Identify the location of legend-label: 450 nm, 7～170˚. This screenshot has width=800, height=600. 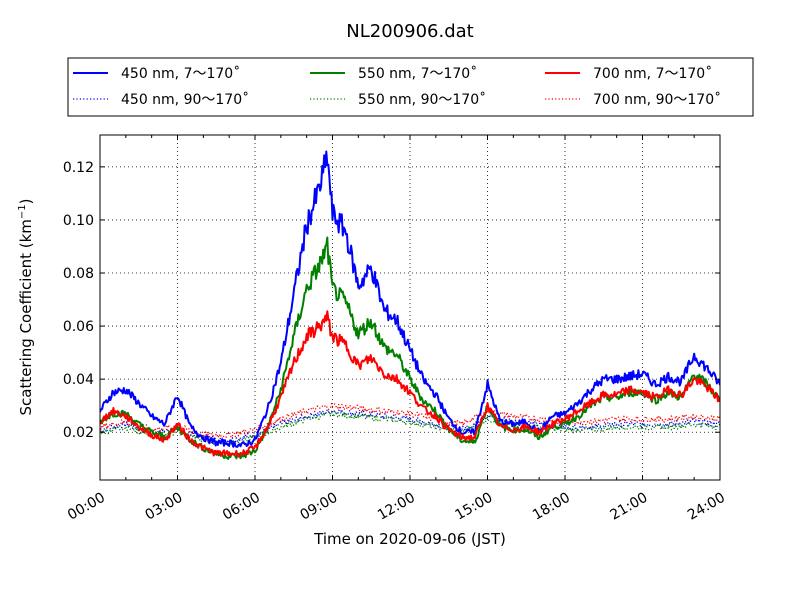
(180, 73).